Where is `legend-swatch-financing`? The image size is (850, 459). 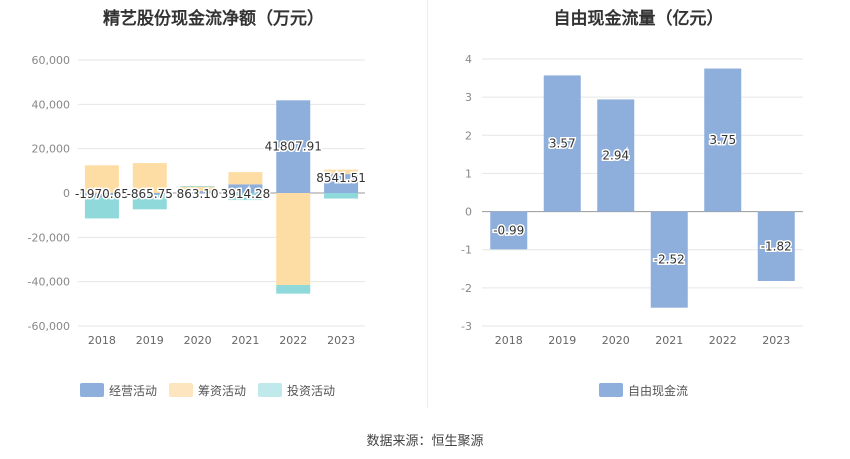
legend-swatch-financing is located at coordinates (181, 390).